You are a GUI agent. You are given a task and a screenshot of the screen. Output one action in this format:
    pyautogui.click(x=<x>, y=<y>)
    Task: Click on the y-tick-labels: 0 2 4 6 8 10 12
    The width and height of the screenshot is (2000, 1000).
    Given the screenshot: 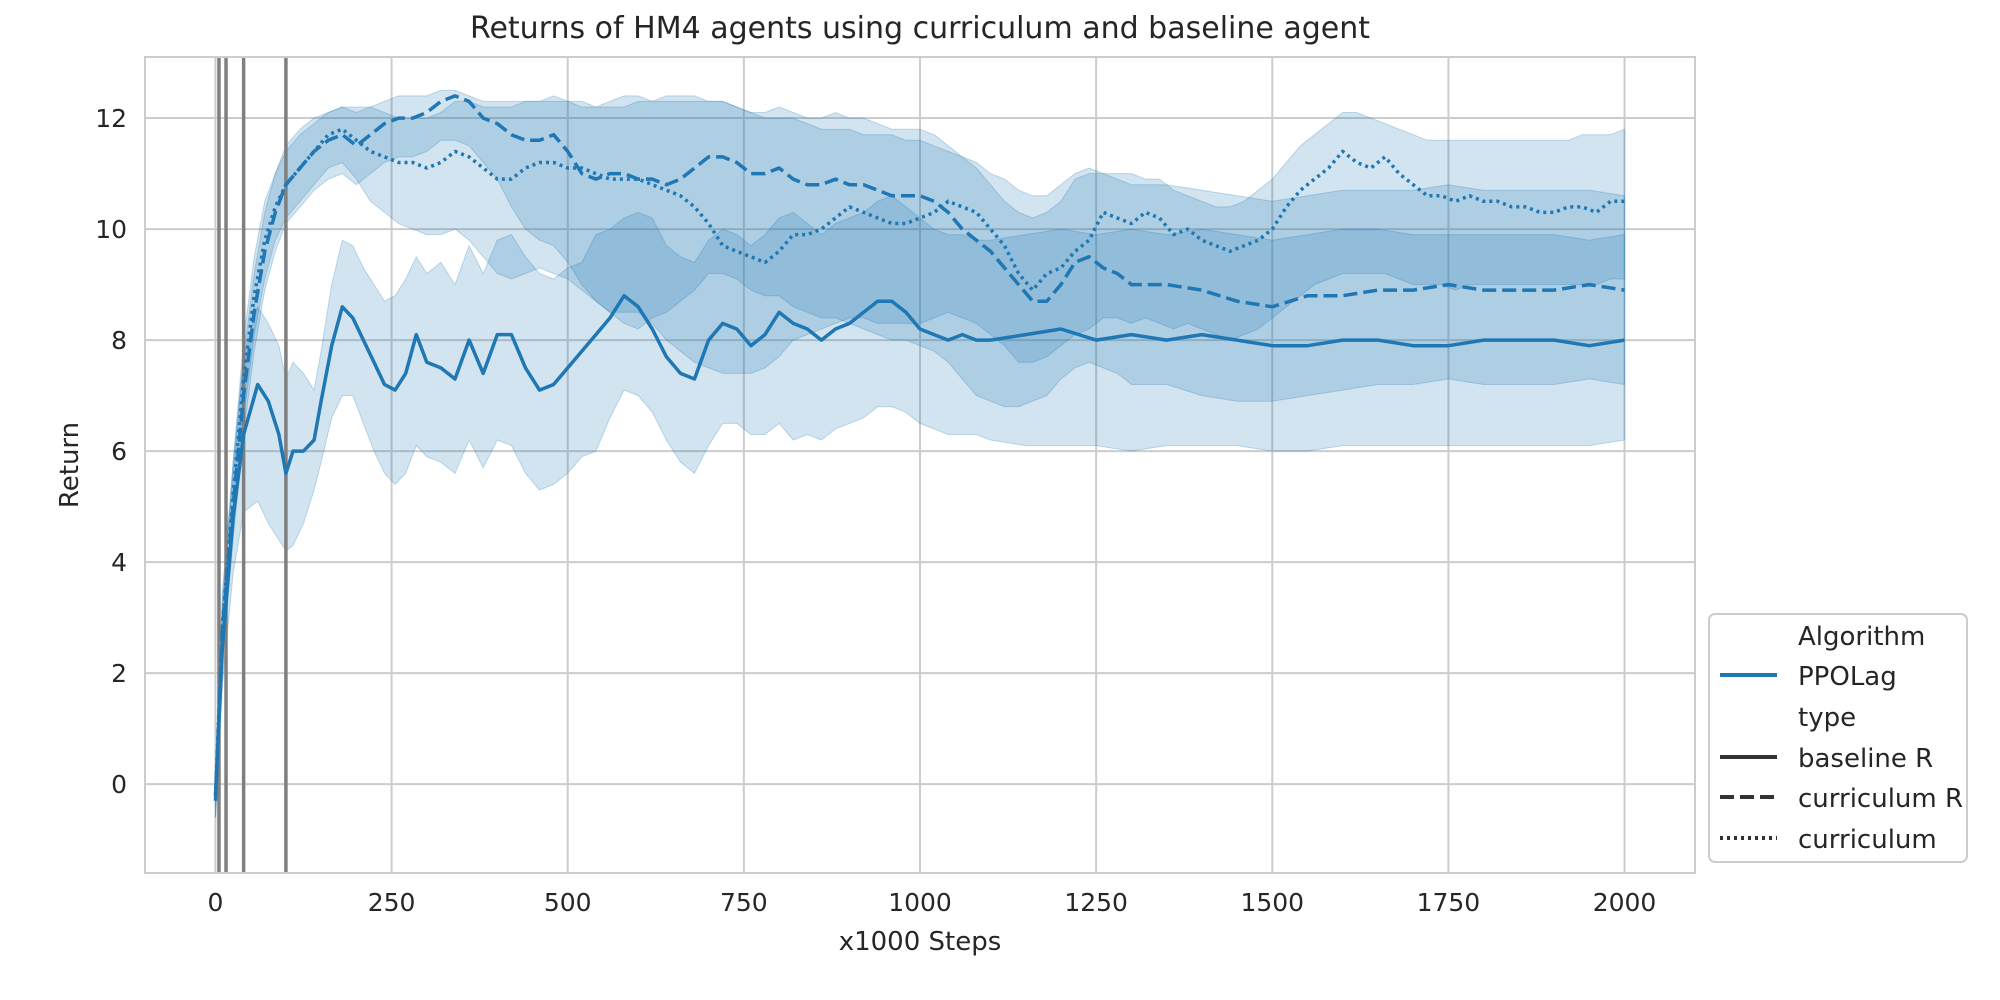 What is the action you would take?
    pyautogui.click(x=111, y=451)
    